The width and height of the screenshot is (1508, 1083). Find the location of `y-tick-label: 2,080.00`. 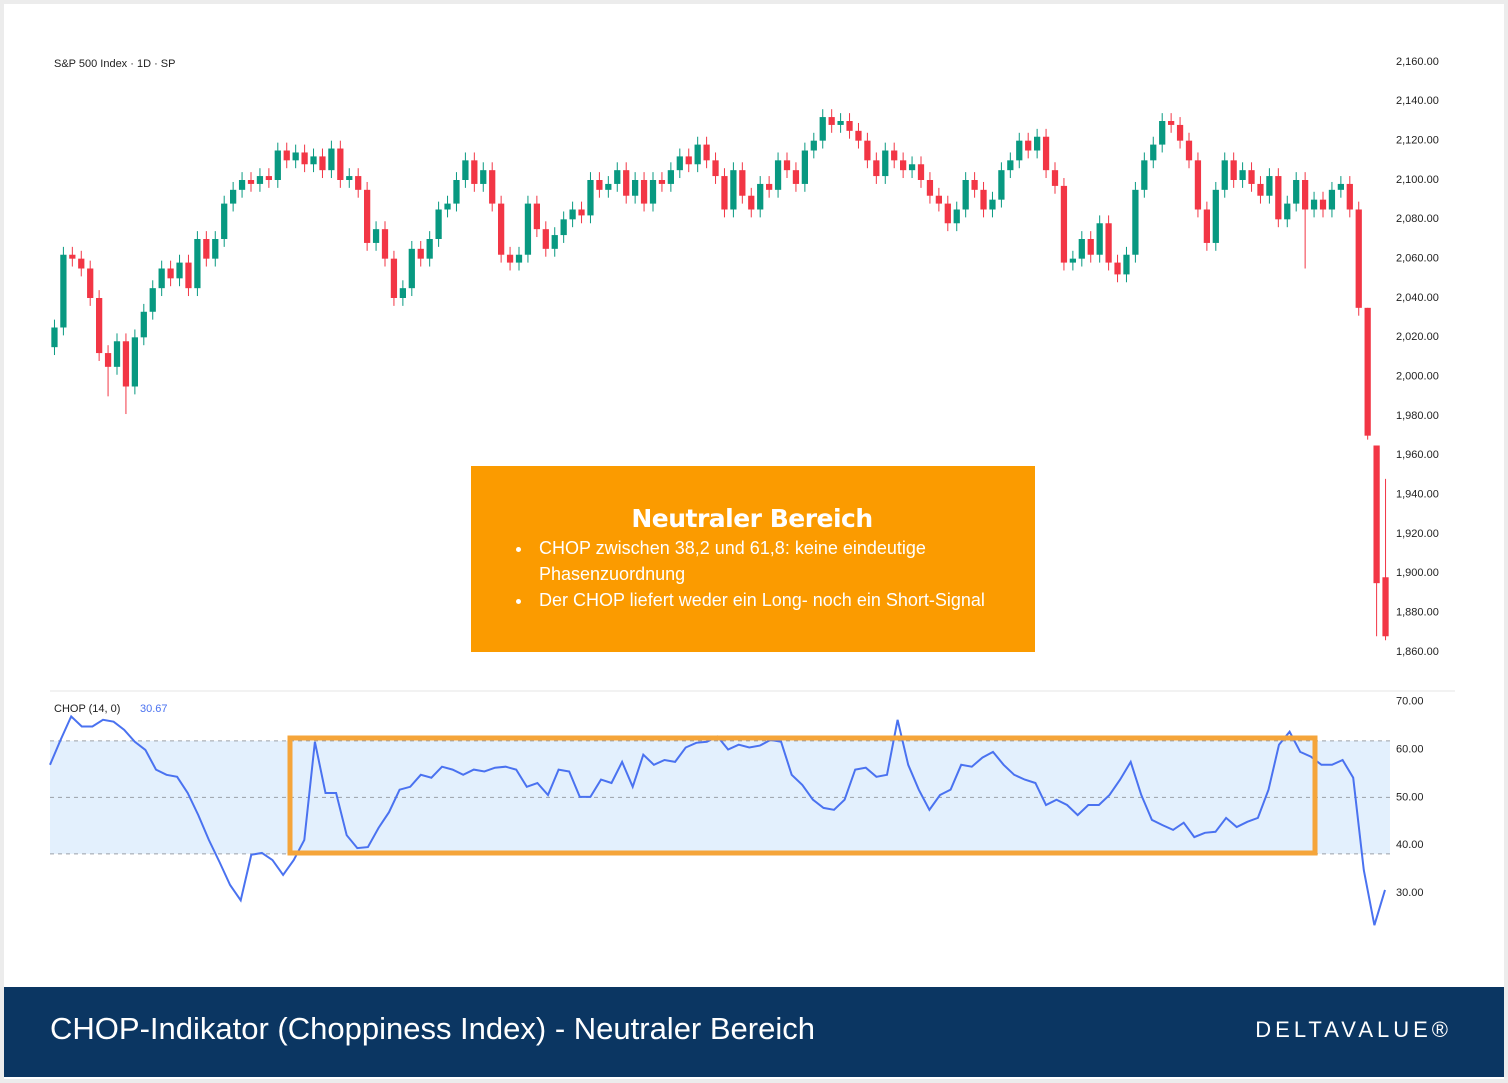

y-tick-label: 2,080.00 is located at coordinates (1417, 219).